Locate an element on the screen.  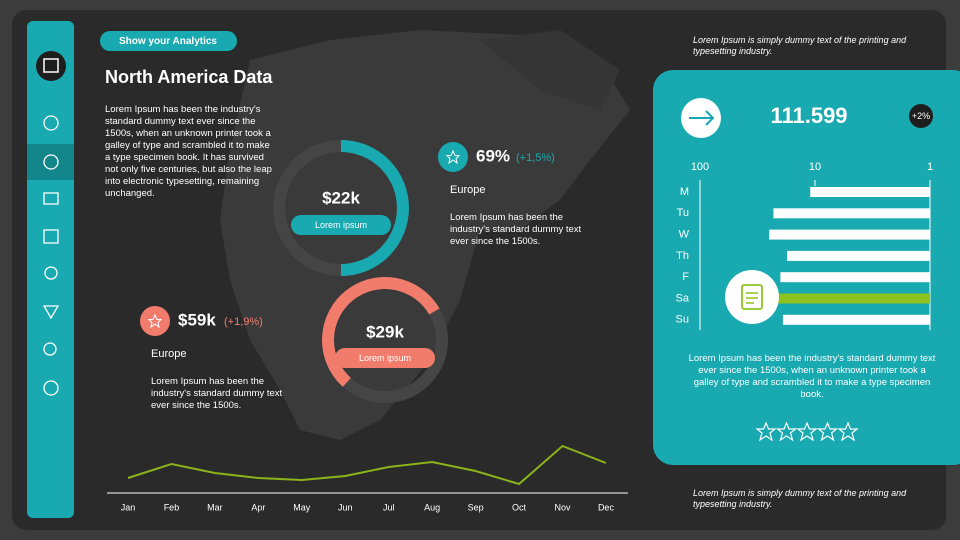
x-tick-label: Jul is located at coordinates (389, 507).